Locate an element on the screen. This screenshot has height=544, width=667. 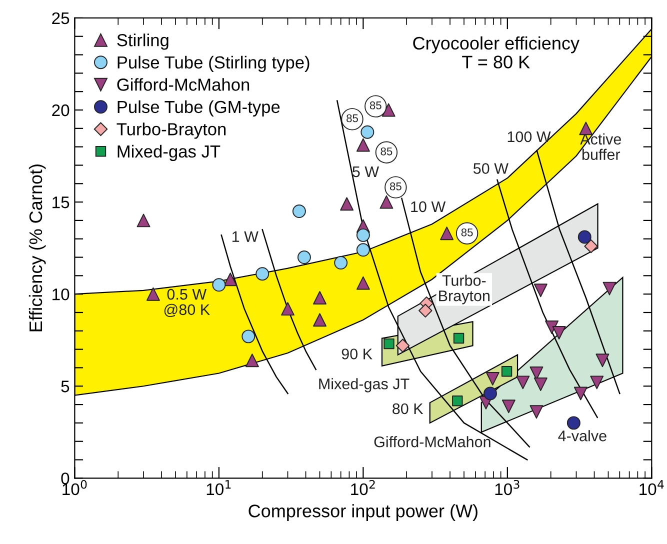
legend-label: Pulse Tube (GM-type is located at coordinates (199, 108).